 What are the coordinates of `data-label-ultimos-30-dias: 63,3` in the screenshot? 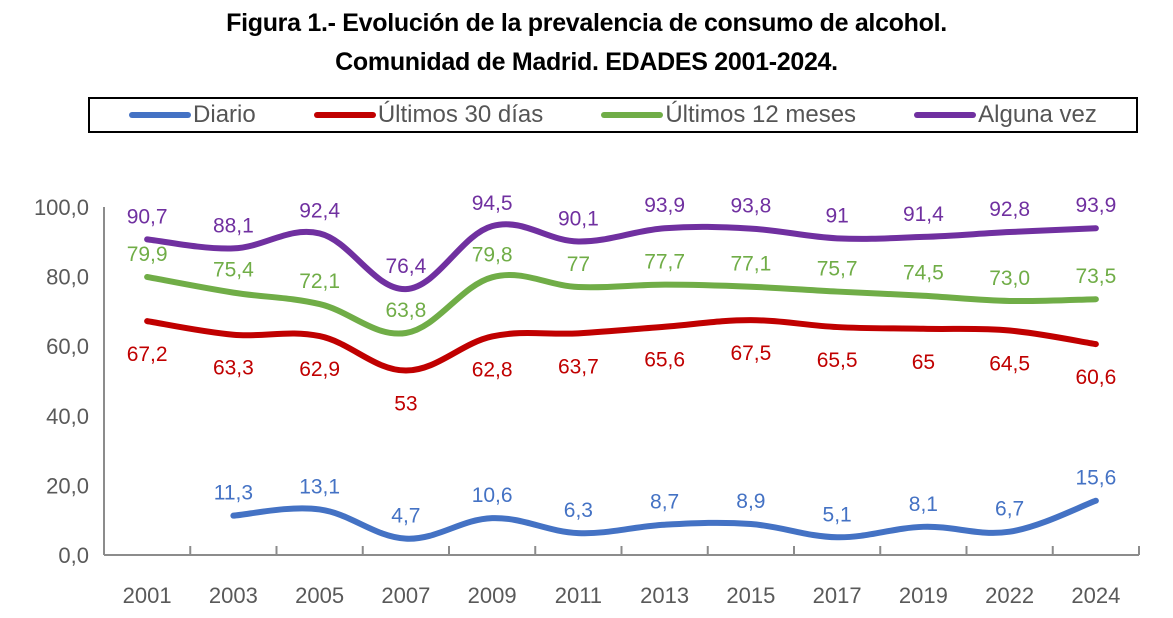 It's located at (233, 368).